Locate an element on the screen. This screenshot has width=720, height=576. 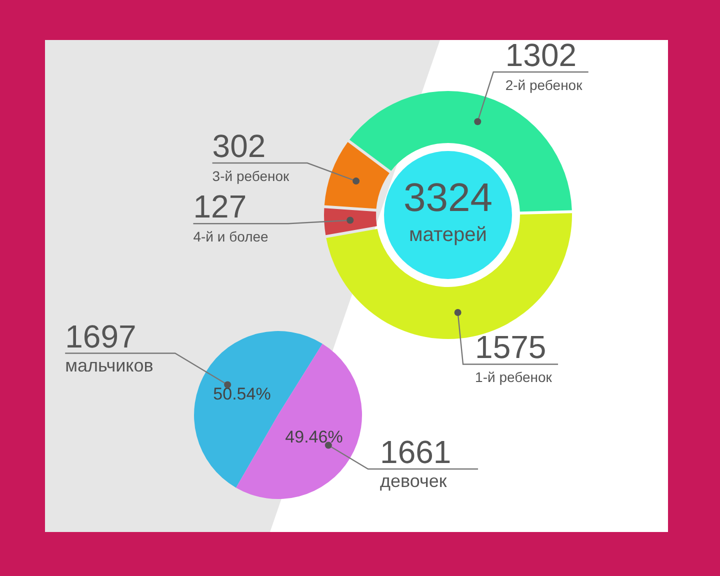
slice-label: 3-й ребенок is located at coordinates (251, 176).